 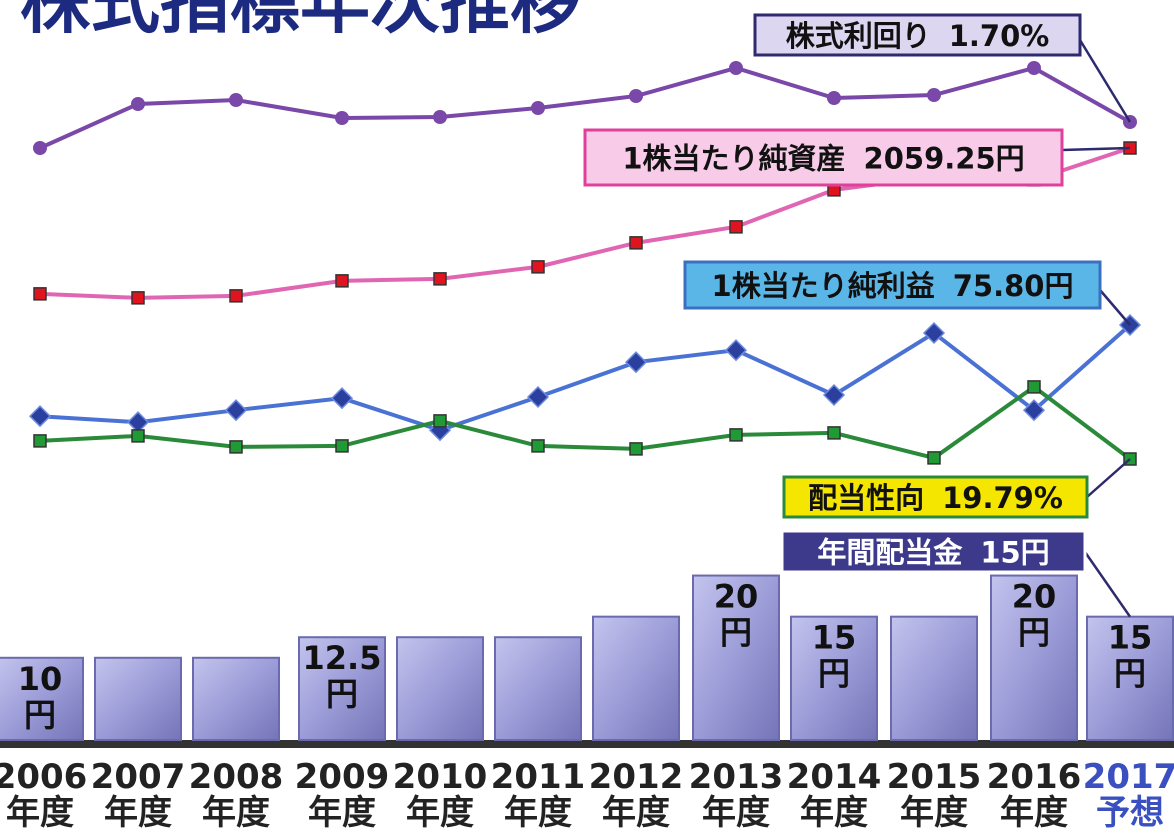 I want to click on line-part: 2007, so click(x=138, y=777).